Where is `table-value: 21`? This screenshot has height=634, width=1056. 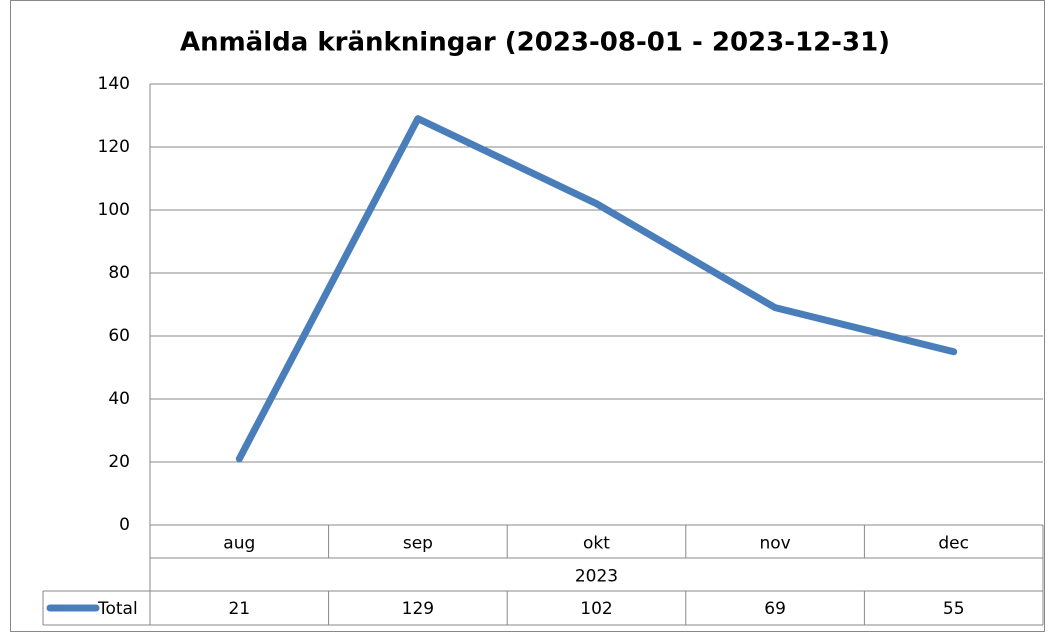 table-value: 21 is located at coordinates (239, 609).